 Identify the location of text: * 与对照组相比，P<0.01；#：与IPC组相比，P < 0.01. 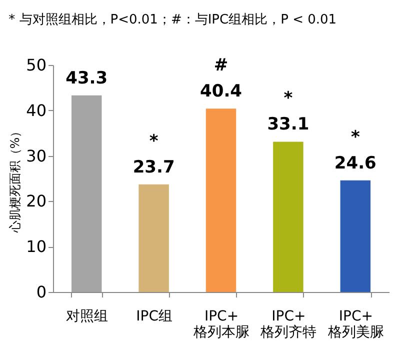
(172, 20).